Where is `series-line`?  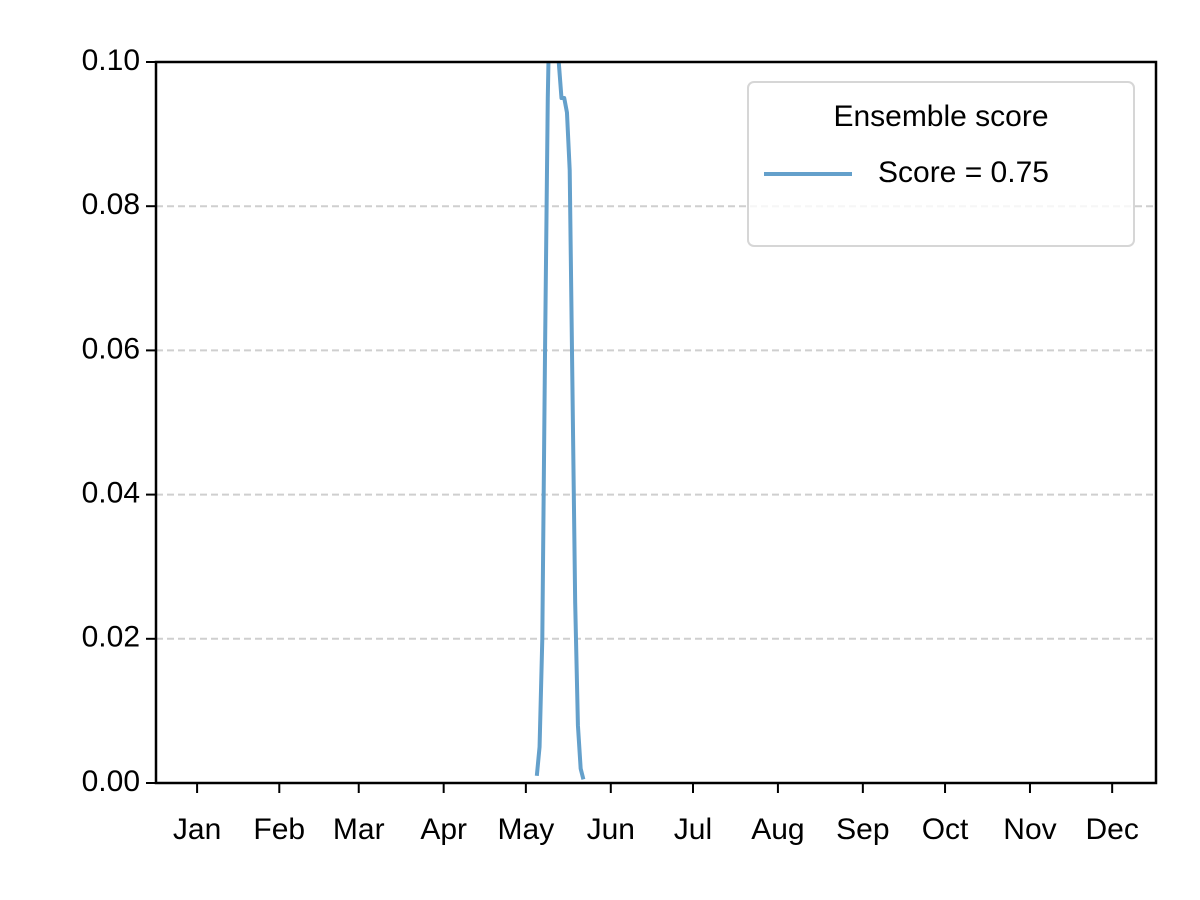 series-line is located at coordinates (560, 421).